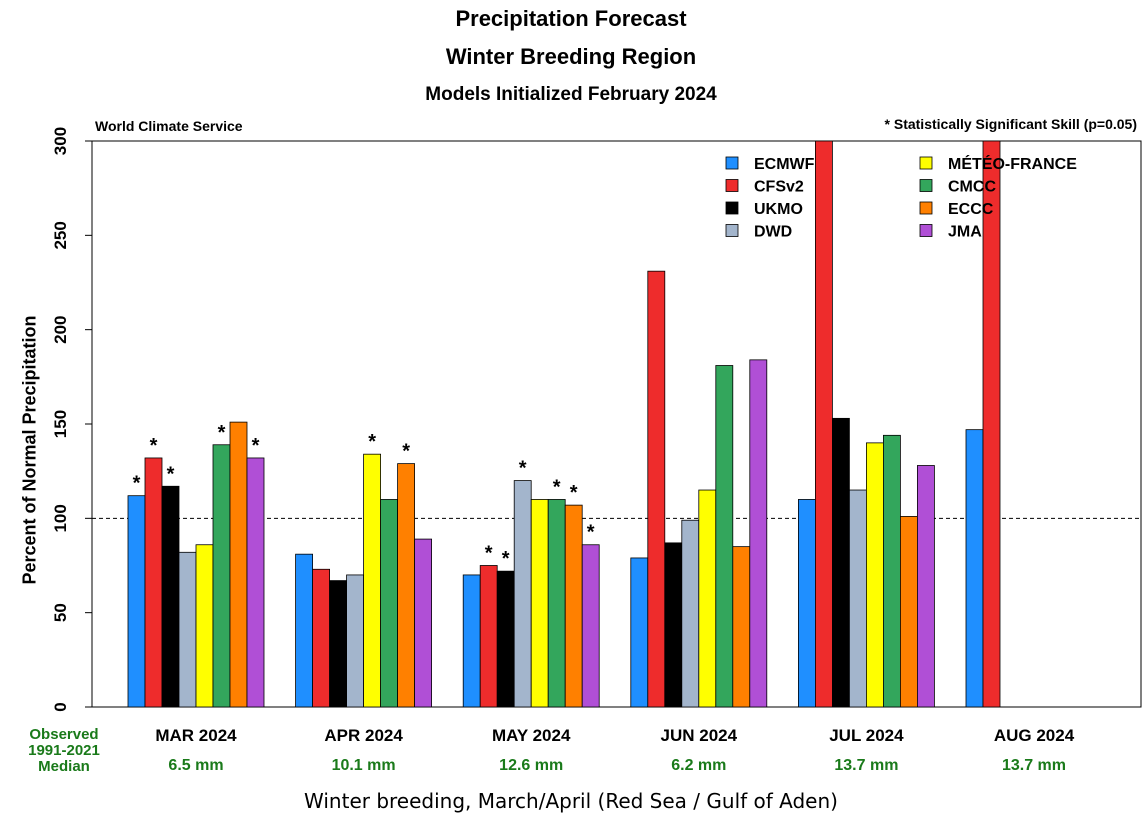 This screenshot has width=1142, height=825. What do you see at coordinates (531, 765) in the screenshot?
I see `observed-median-value: 12.6 mm` at bounding box center [531, 765].